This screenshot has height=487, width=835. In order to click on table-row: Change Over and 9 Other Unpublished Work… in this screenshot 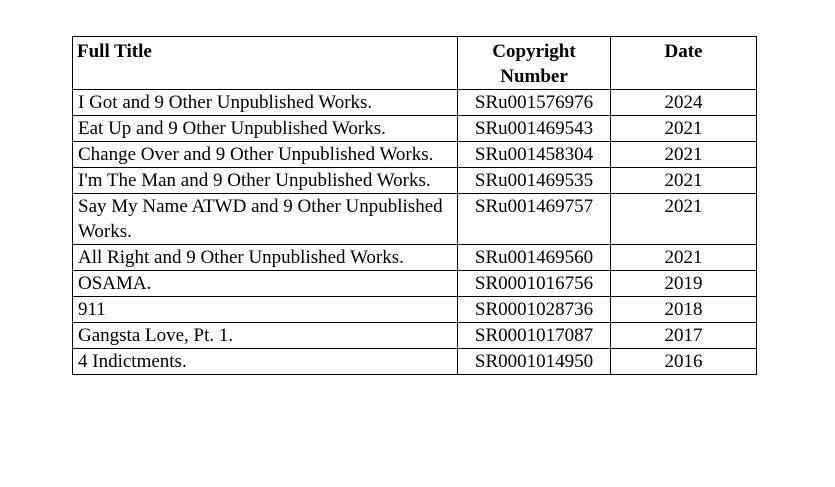, I will do `click(414, 154)`.